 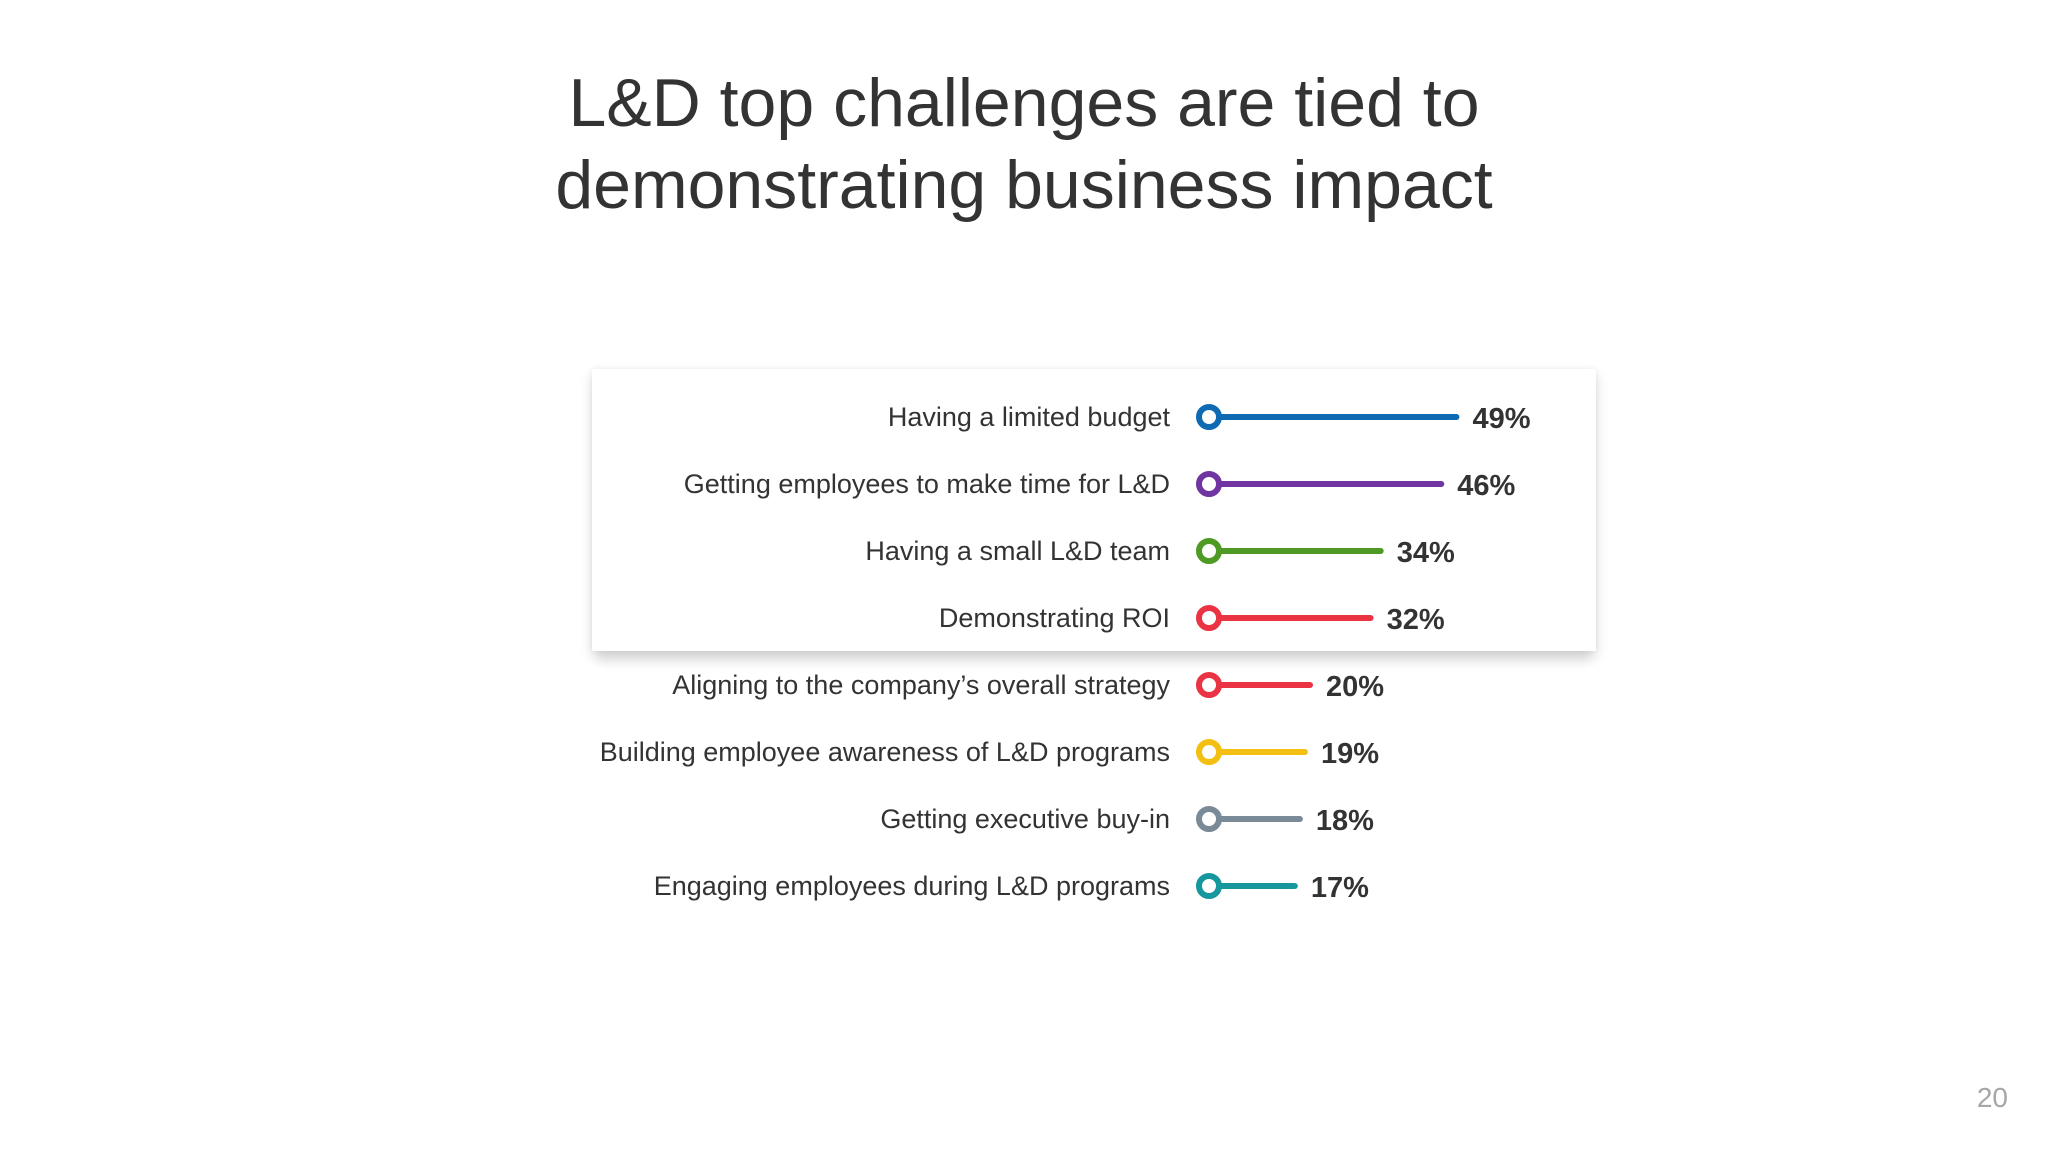 I want to click on value-label: 49%, so click(x=1501, y=419).